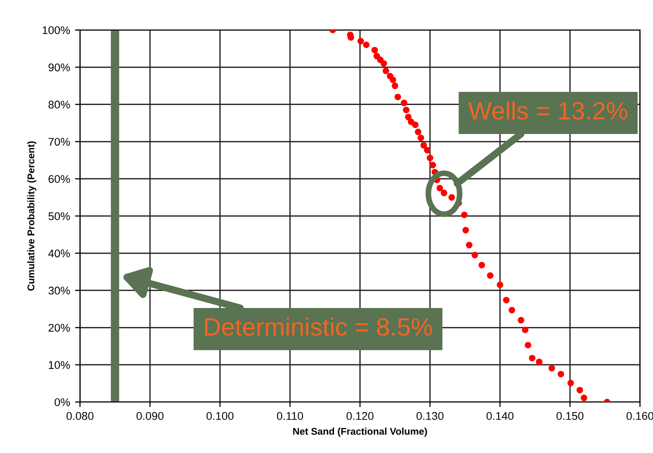 Image resolution: width=653 pixels, height=453 pixels. I want to click on x-tick-label: 0.160, so click(639, 416).